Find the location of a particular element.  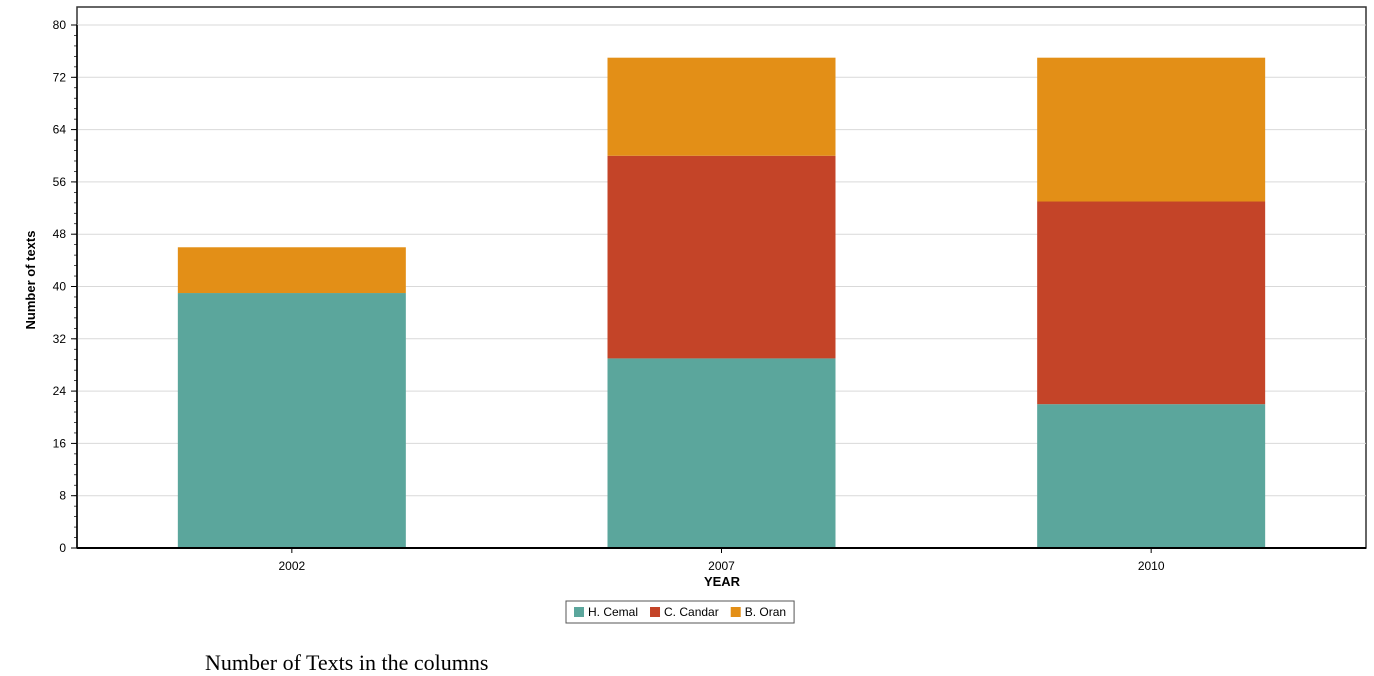

y-tick-label: 80 is located at coordinates (60, 25).